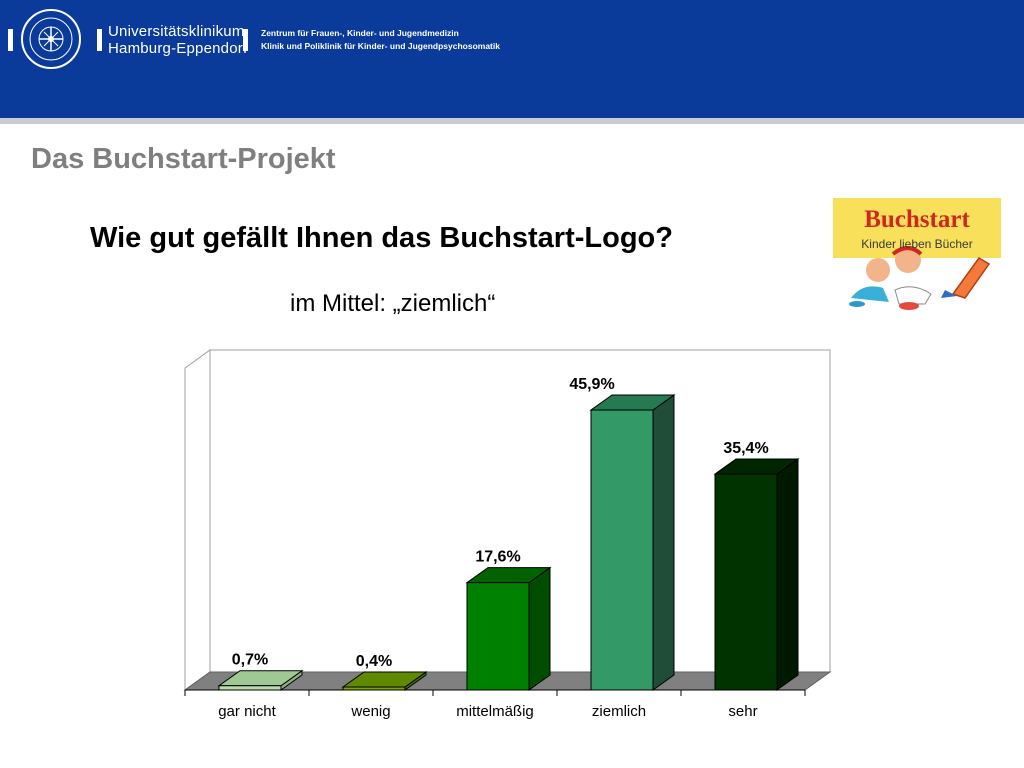  I want to click on bar-value-label: 17,6%, so click(497, 557).